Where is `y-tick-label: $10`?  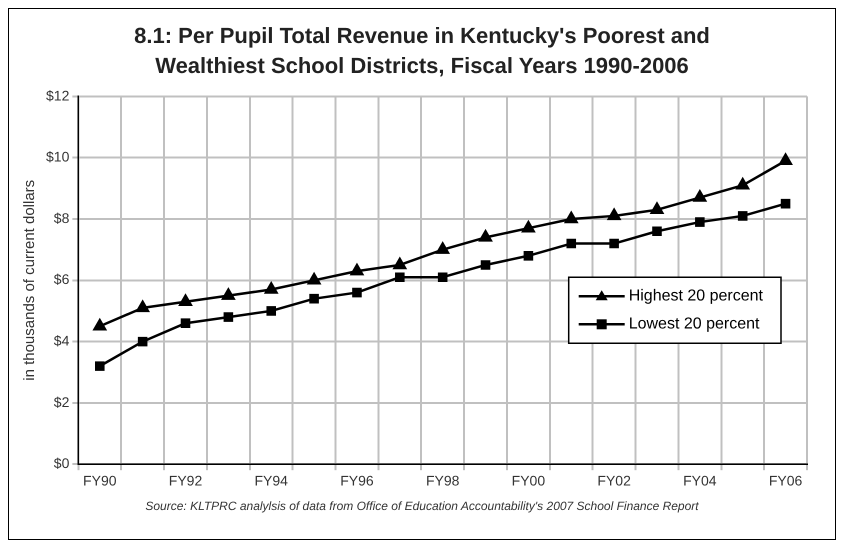
y-tick-label: $10 is located at coordinates (58, 156).